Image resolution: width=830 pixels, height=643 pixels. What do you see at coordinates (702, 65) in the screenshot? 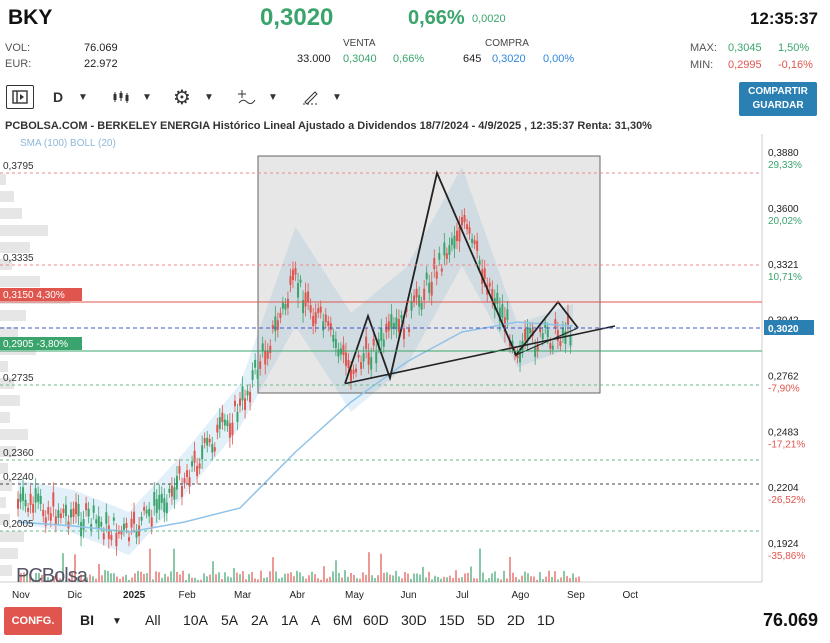
I see `min-label: MIN:` at bounding box center [702, 65].